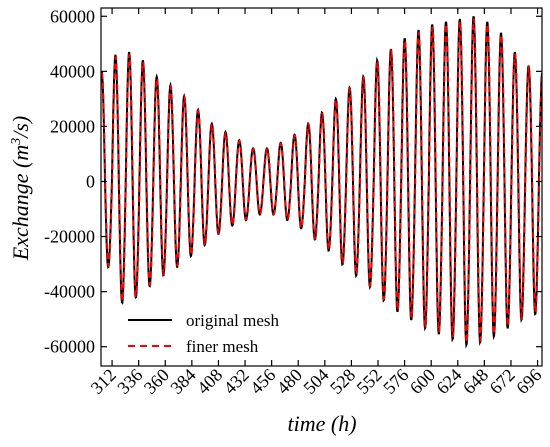 This screenshot has height=447, width=550. What do you see at coordinates (321, 423) in the screenshot?
I see `x-axis-title: time (h)` at bounding box center [321, 423].